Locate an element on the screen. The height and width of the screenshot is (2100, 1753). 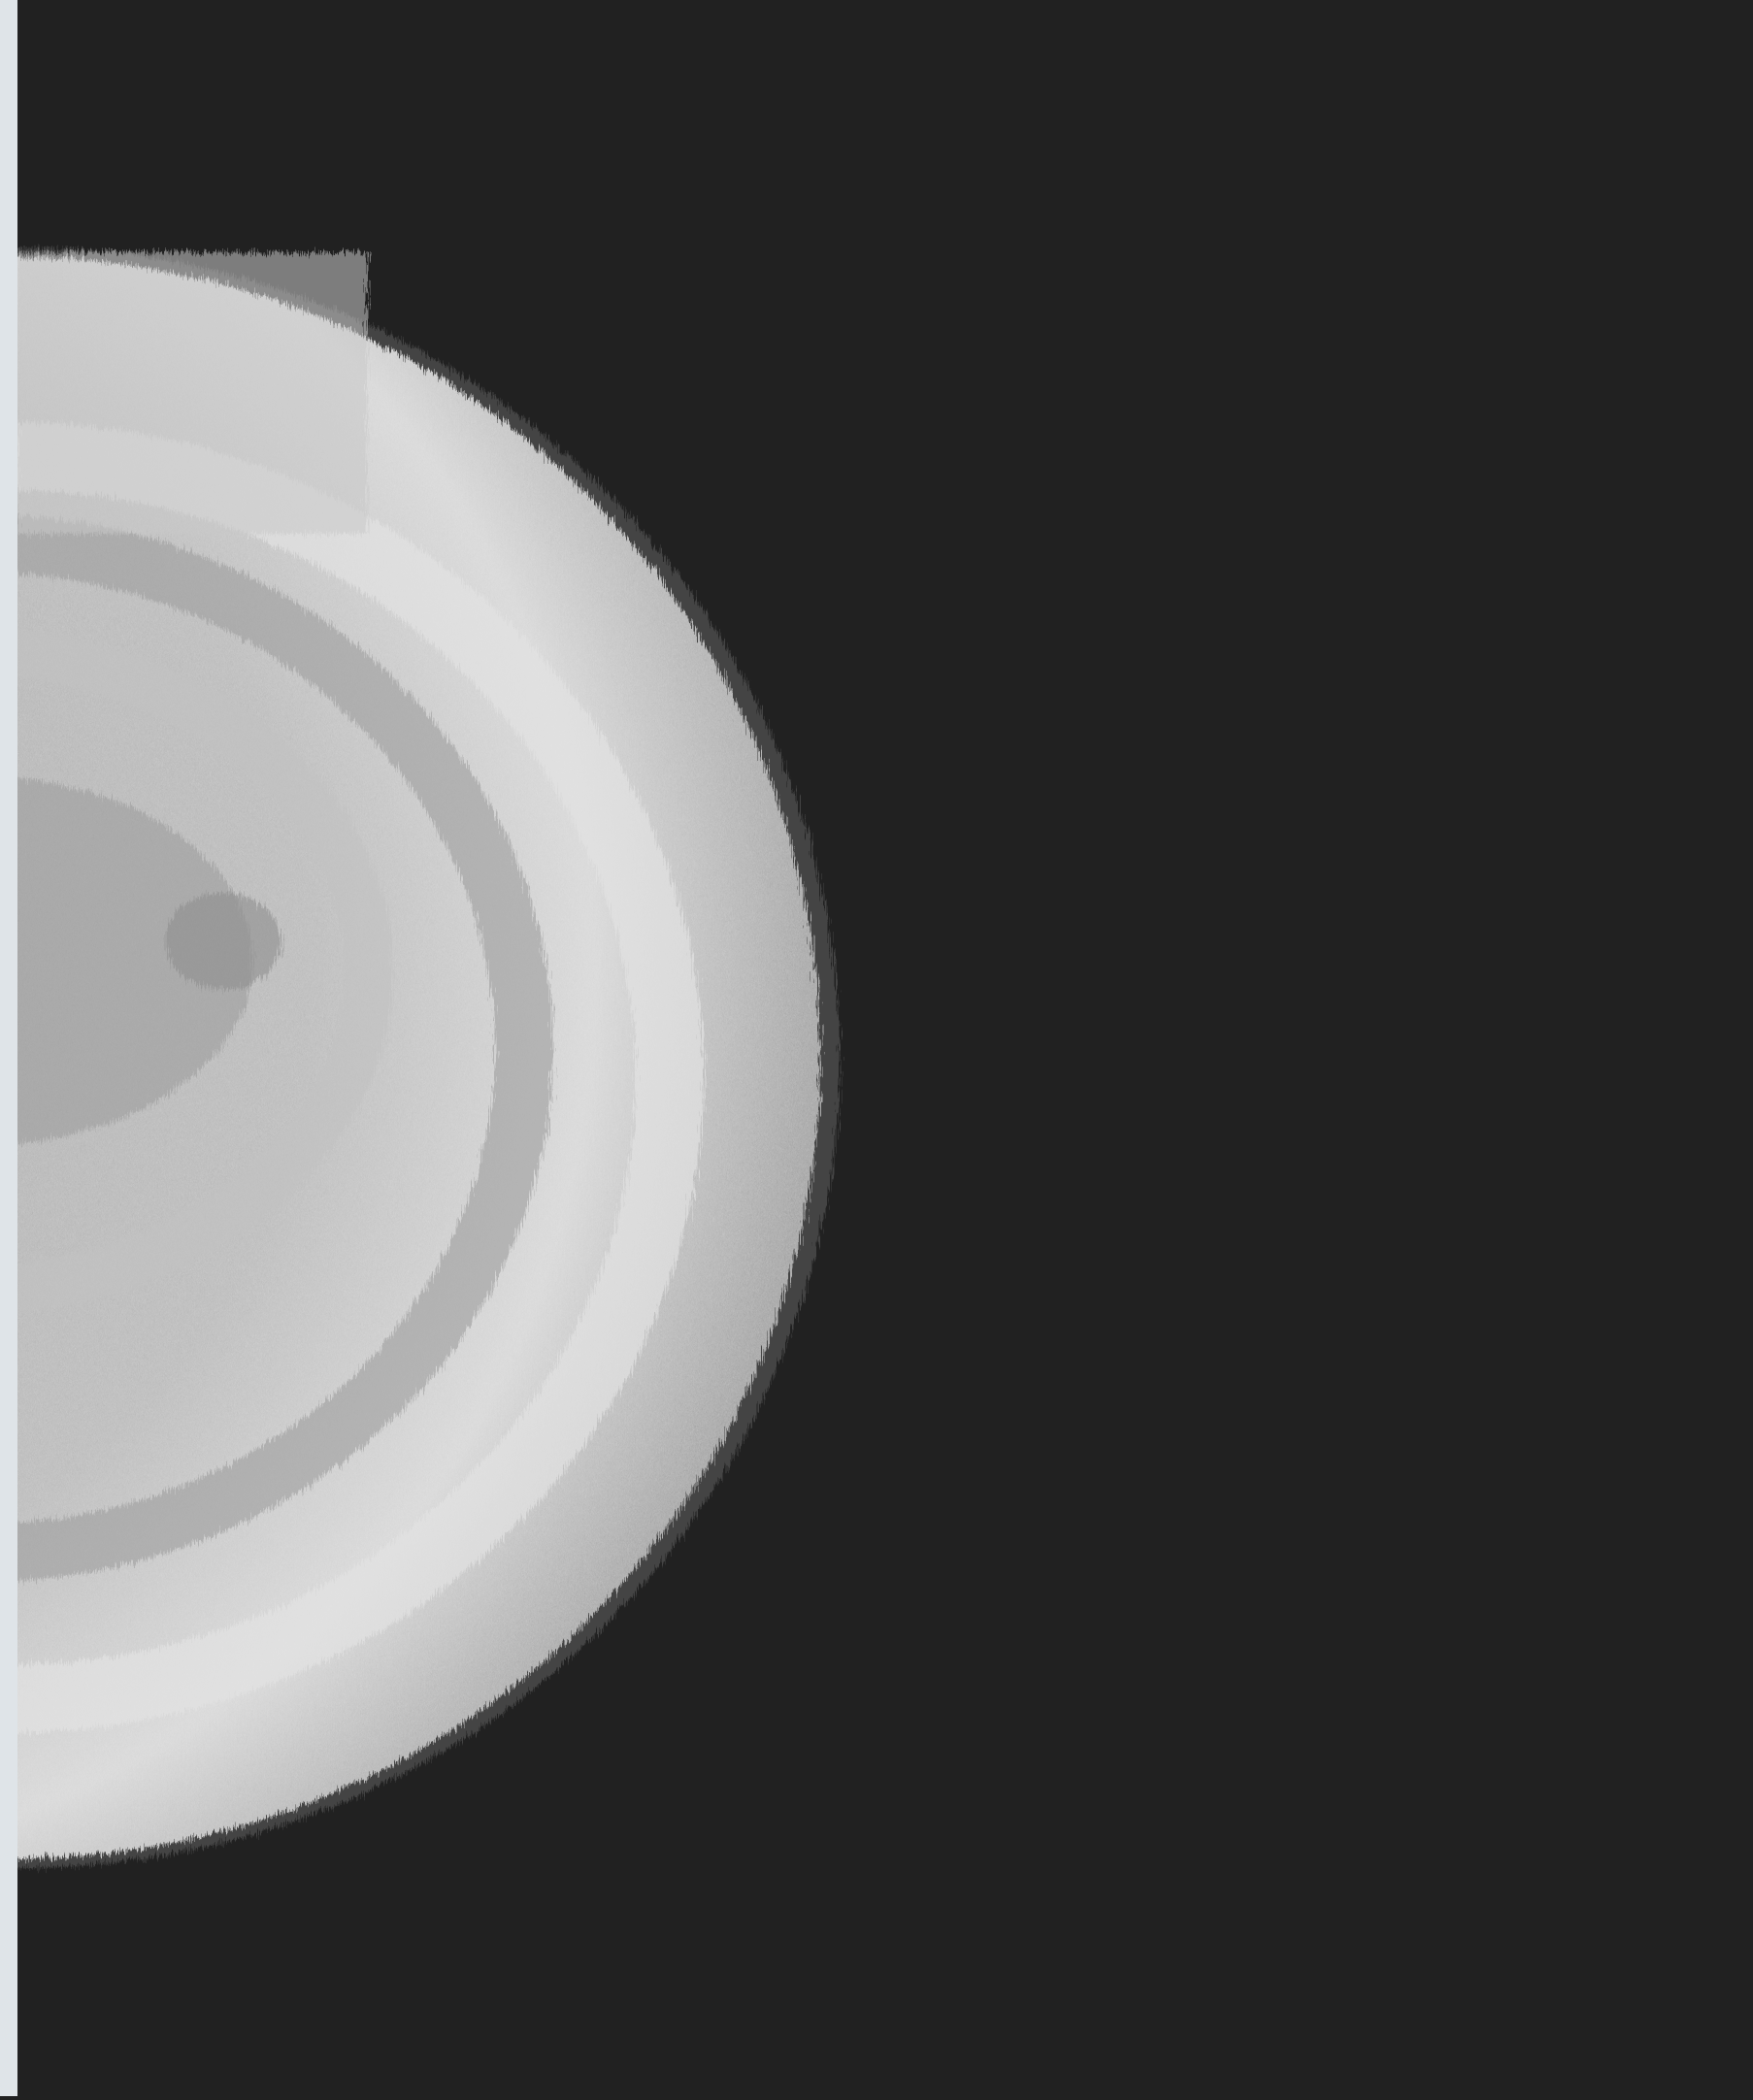
side-panel-edge is located at coordinates (8, 1048).